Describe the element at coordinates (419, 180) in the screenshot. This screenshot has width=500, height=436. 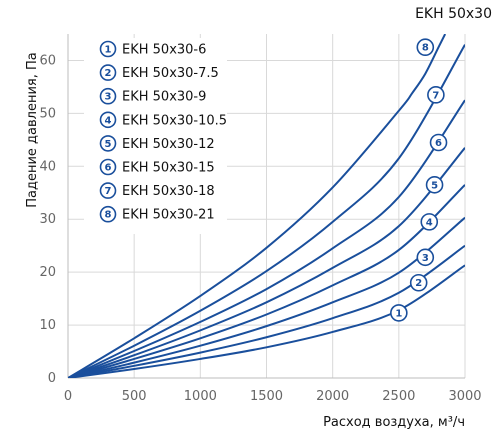
I see `series-markers: 1 2 3 4 5 6 7 8` at that location.